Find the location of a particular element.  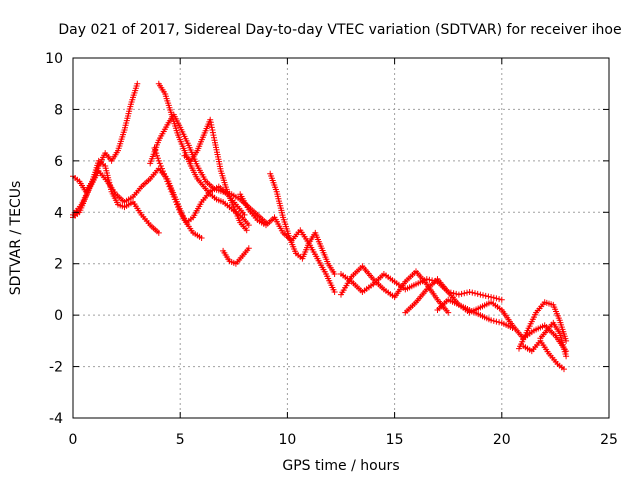

y-tick-label: 2 is located at coordinates (58, 265).